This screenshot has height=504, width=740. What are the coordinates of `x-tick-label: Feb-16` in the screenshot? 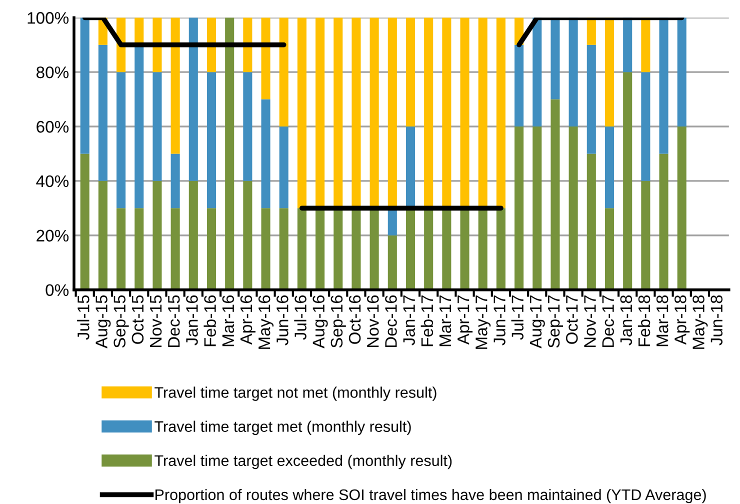 It's located at (210, 320).